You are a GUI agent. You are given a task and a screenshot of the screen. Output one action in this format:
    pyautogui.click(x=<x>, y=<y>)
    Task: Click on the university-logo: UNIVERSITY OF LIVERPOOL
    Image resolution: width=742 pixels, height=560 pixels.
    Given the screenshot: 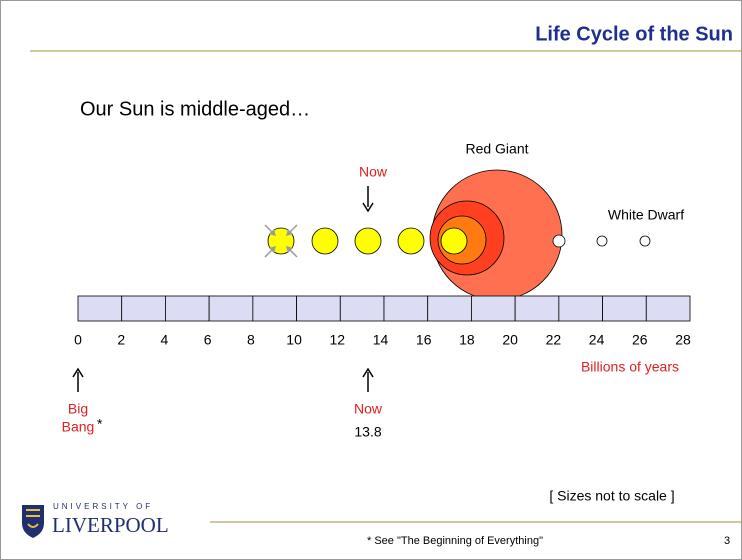 What is the action you would take?
    pyautogui.click(x=95, y=520)
    